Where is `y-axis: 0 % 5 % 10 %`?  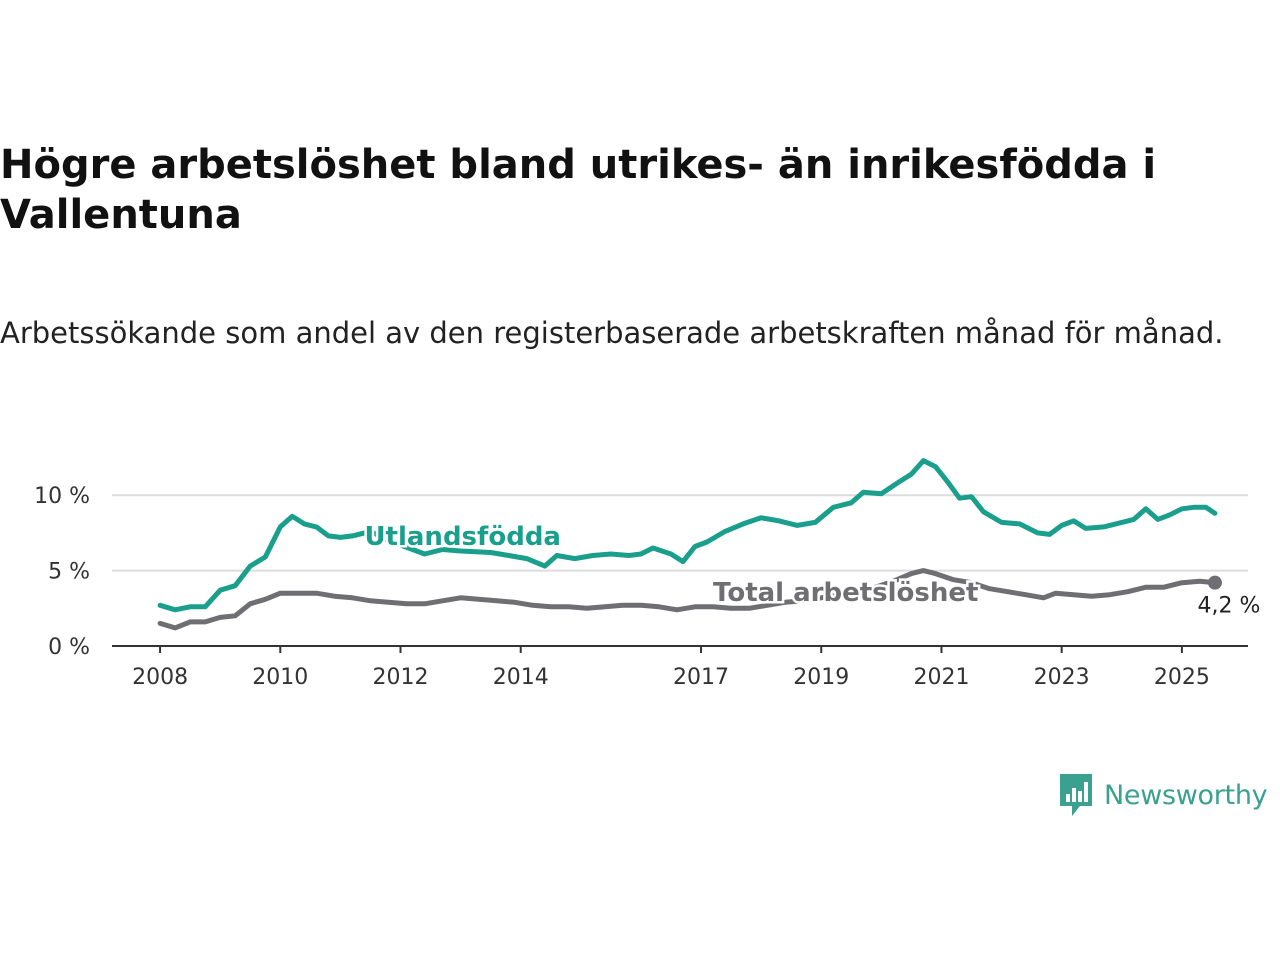 y-axis: 0 % 5 % 10 % is located at coordinates (62, 572).